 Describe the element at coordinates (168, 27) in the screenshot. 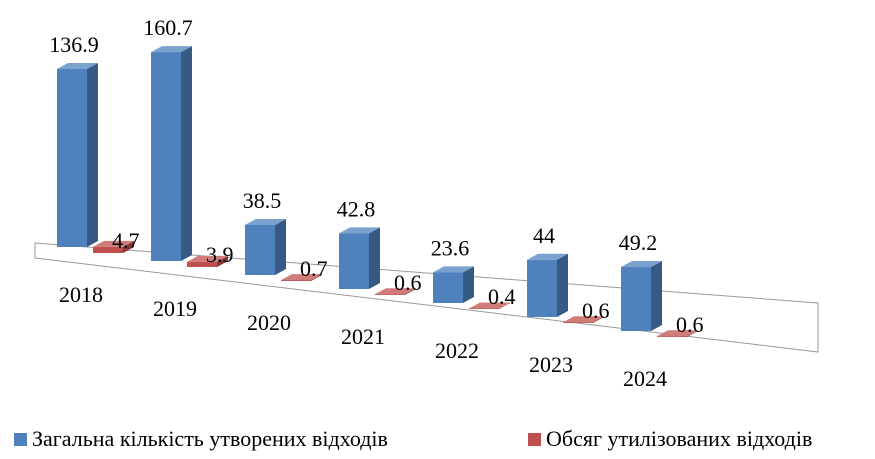

I see `data-label: 160.7` at that location.